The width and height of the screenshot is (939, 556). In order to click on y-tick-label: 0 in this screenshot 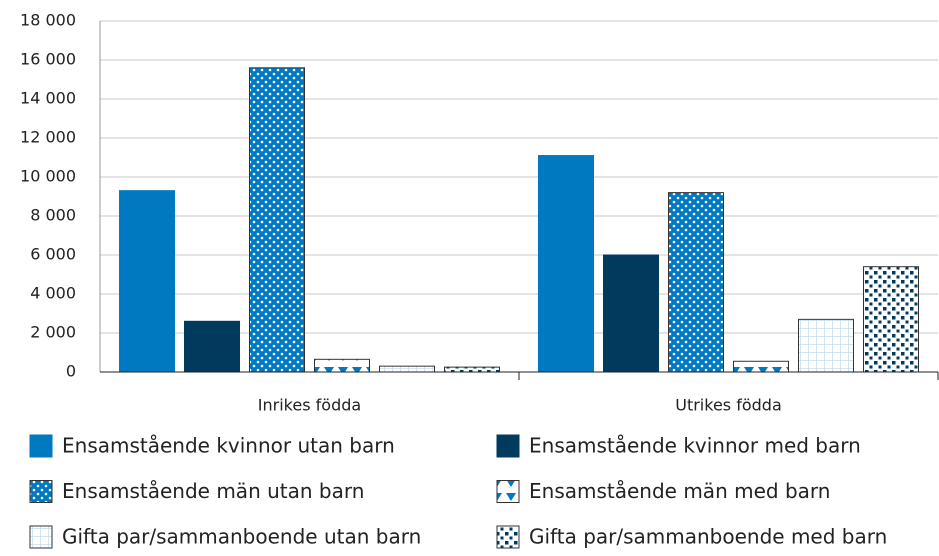, I will do `click(71, 371)`.